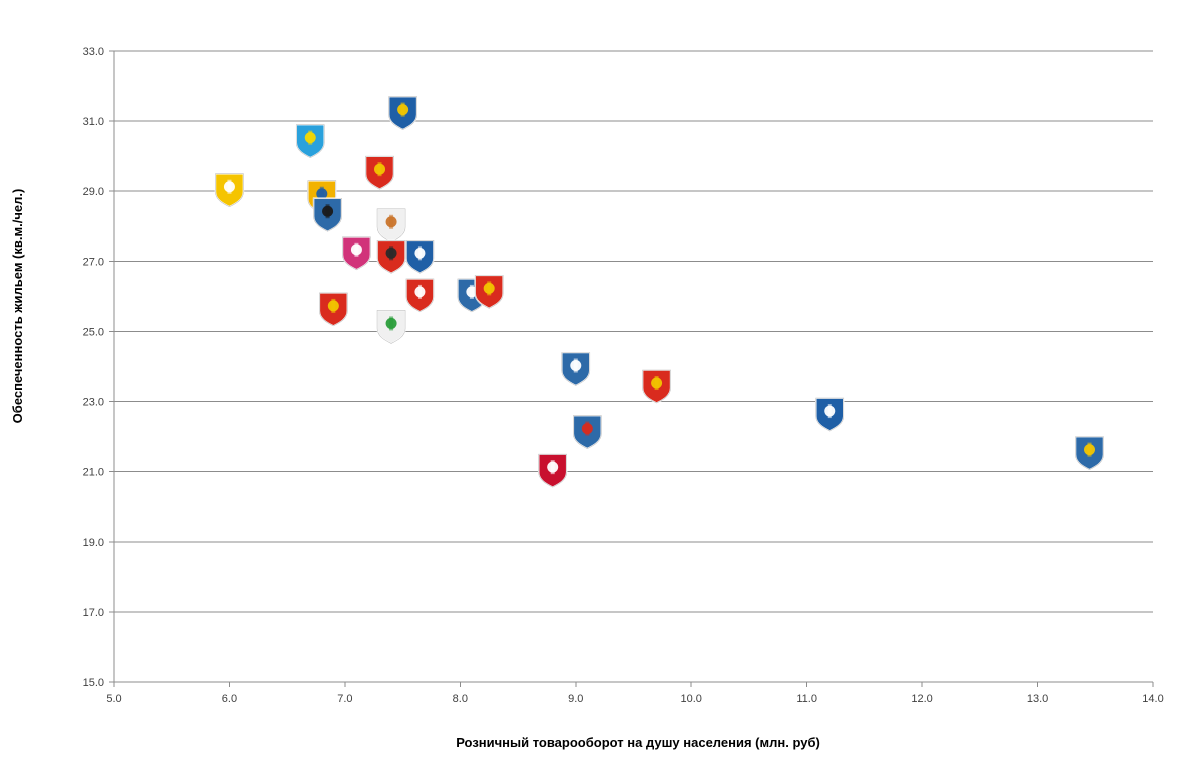  I want to click on x-tick-label: 8.0, so click(460, 699).